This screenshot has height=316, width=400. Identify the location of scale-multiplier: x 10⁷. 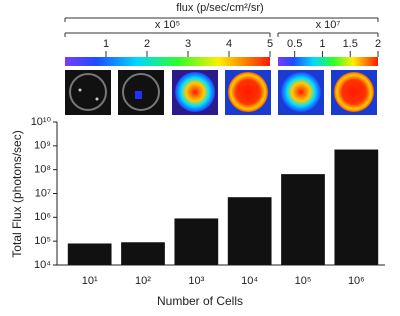
(328, 25).